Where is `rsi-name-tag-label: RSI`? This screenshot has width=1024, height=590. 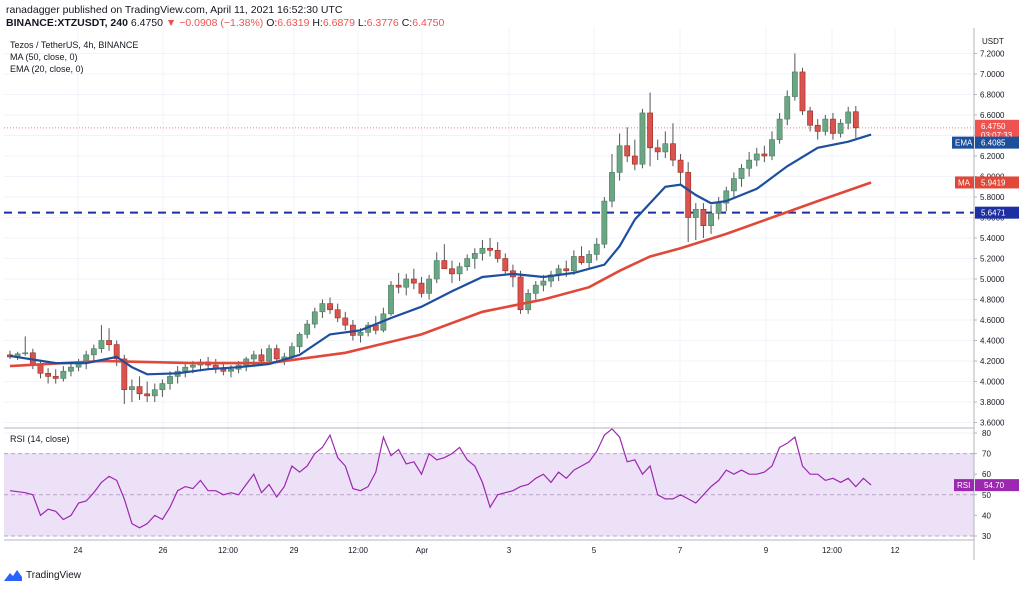 rsi-name-tag-label: RSI is located at coordinates (963, 485).